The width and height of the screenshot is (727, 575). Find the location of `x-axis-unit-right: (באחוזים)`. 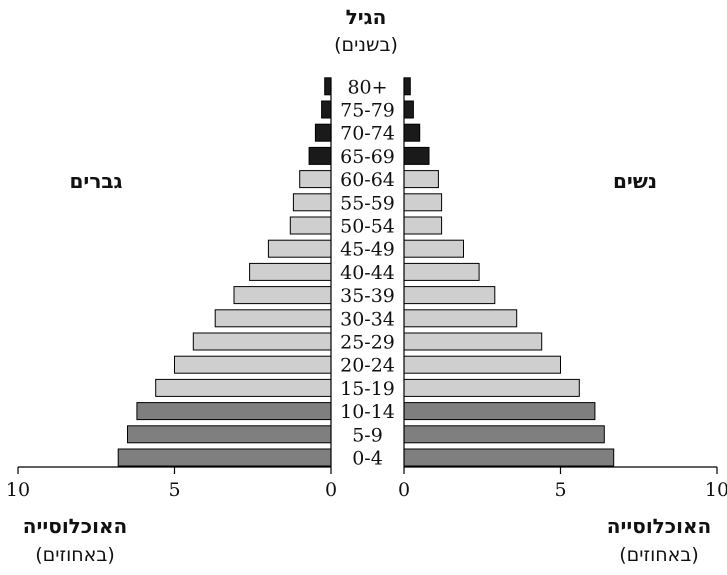

x-axis-unit-right: (באחוזים) is located at coordinates (659, 555).